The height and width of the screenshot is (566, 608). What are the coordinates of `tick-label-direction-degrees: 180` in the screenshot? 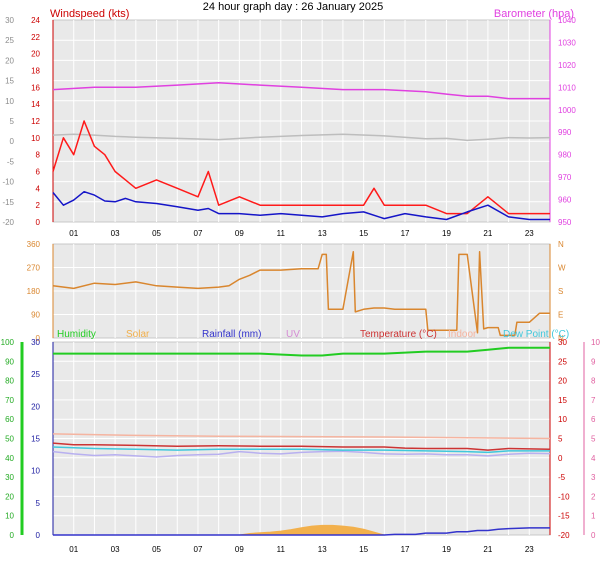 It's located at (34, 291).